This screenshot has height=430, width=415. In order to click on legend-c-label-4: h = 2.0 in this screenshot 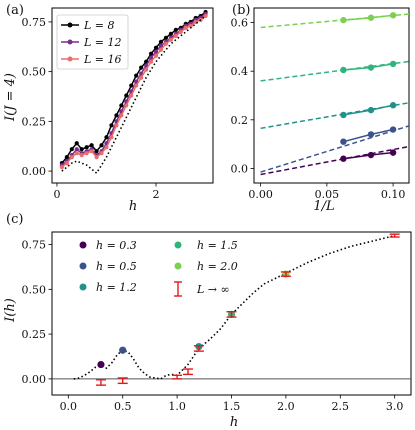, I will do `click(217, 266)`.